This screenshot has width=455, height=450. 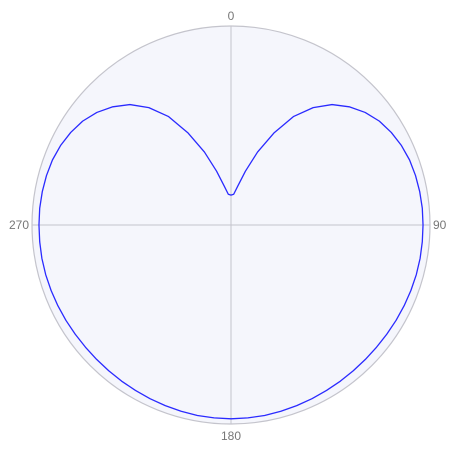 I want to click on angle-tick-label-0: 0, so click(x=231, y=16).